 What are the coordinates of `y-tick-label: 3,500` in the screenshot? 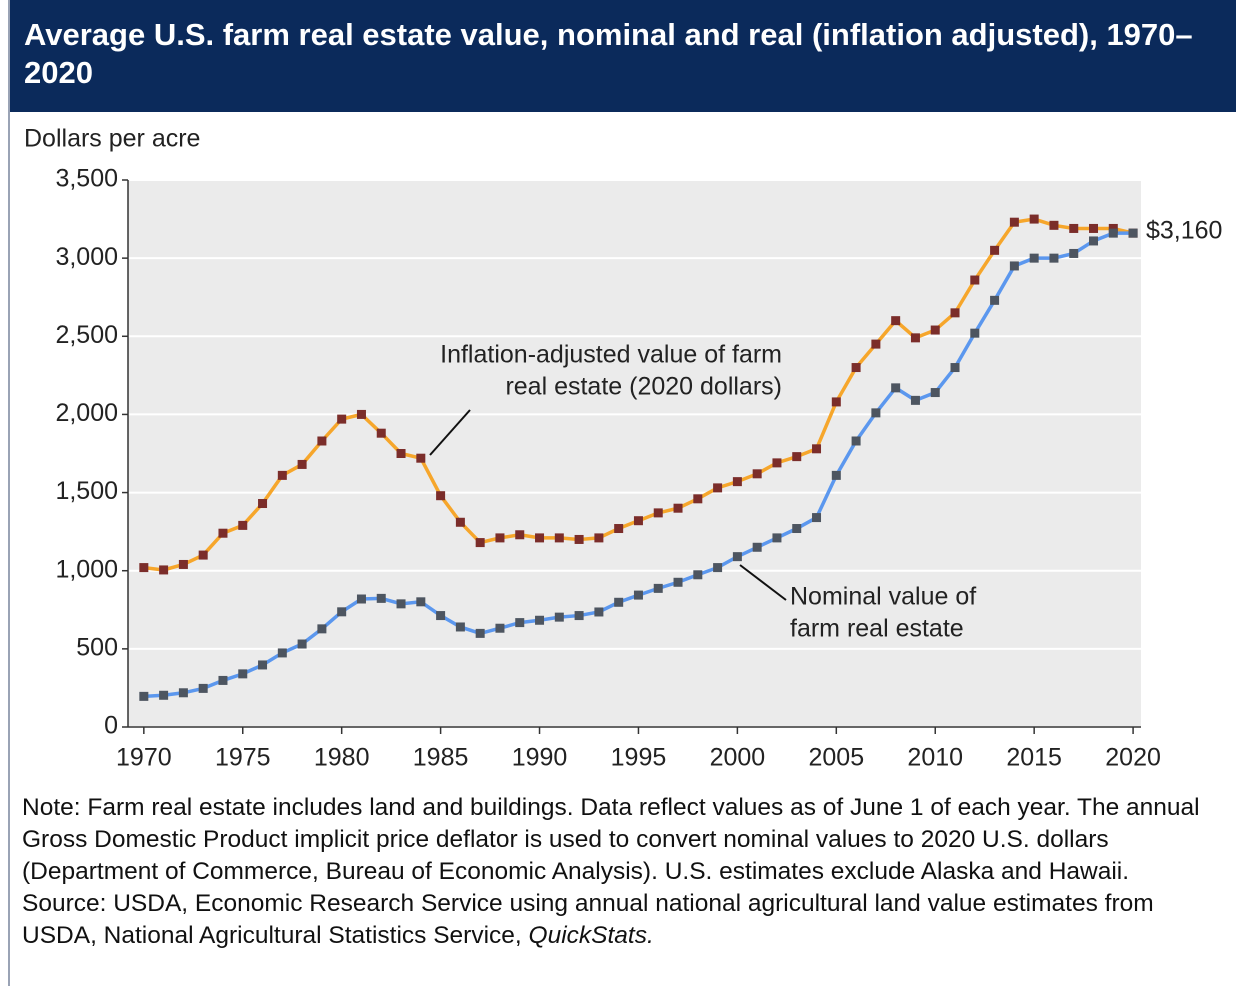 It's located at (86, 179).